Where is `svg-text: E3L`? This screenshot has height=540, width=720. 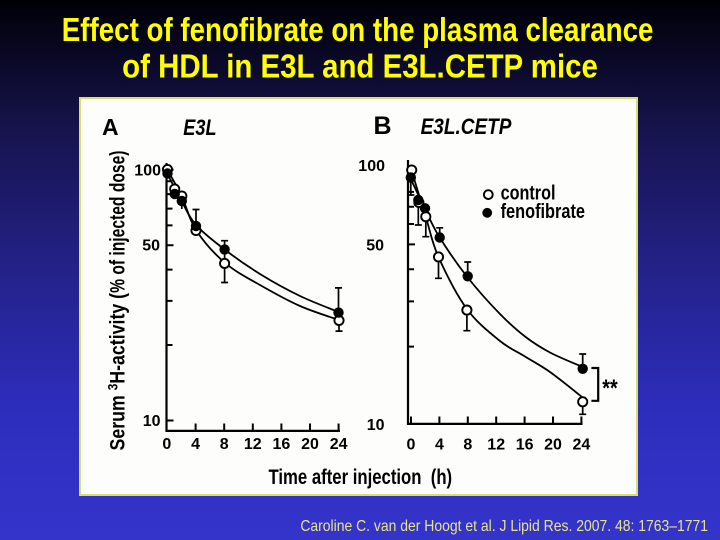
svg-text: E3L is located at coordinates (199, 129).